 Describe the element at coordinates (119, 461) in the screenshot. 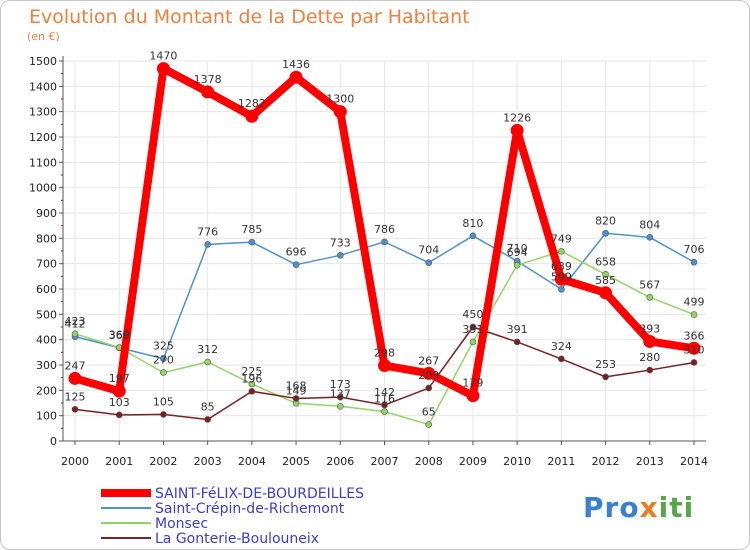

I see `x-tick-label: 2001` at that location.